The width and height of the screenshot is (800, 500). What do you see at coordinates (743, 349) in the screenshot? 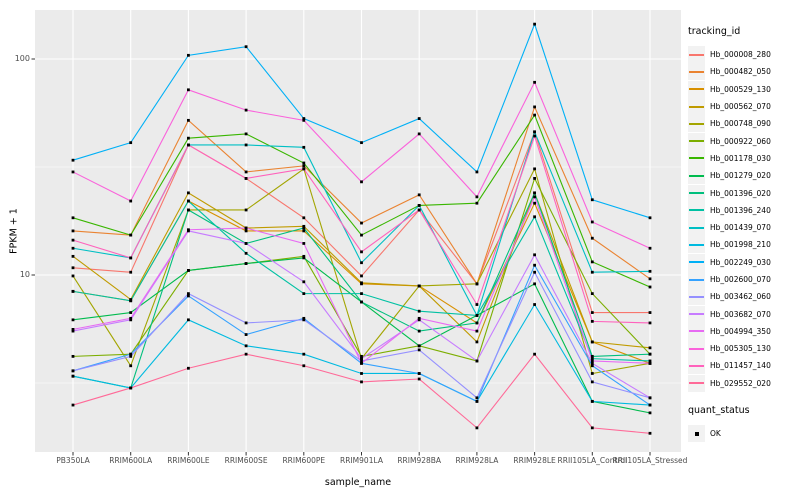
I see `legend-item-Hb_005305_130: Hb_005305_130` at bounding box center [743, 349].